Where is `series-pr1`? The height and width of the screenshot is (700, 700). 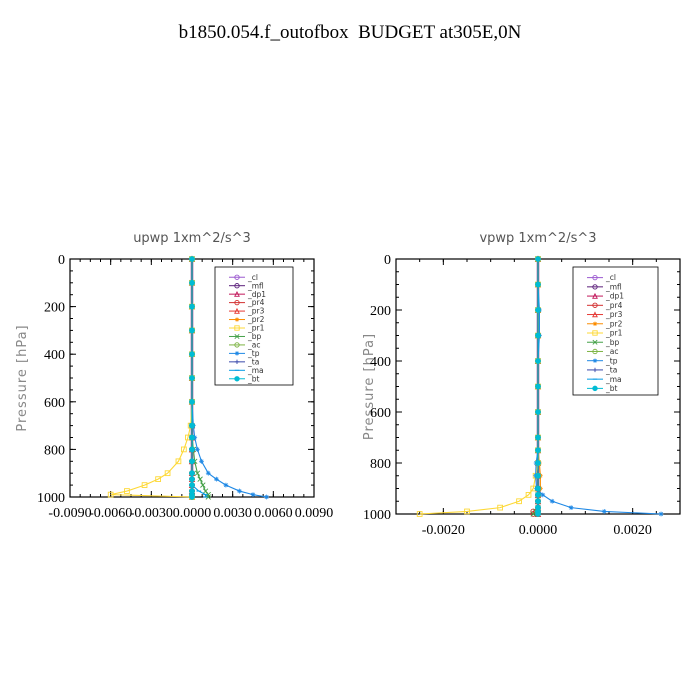
series-pr1 is located at coordinates (478, 386).